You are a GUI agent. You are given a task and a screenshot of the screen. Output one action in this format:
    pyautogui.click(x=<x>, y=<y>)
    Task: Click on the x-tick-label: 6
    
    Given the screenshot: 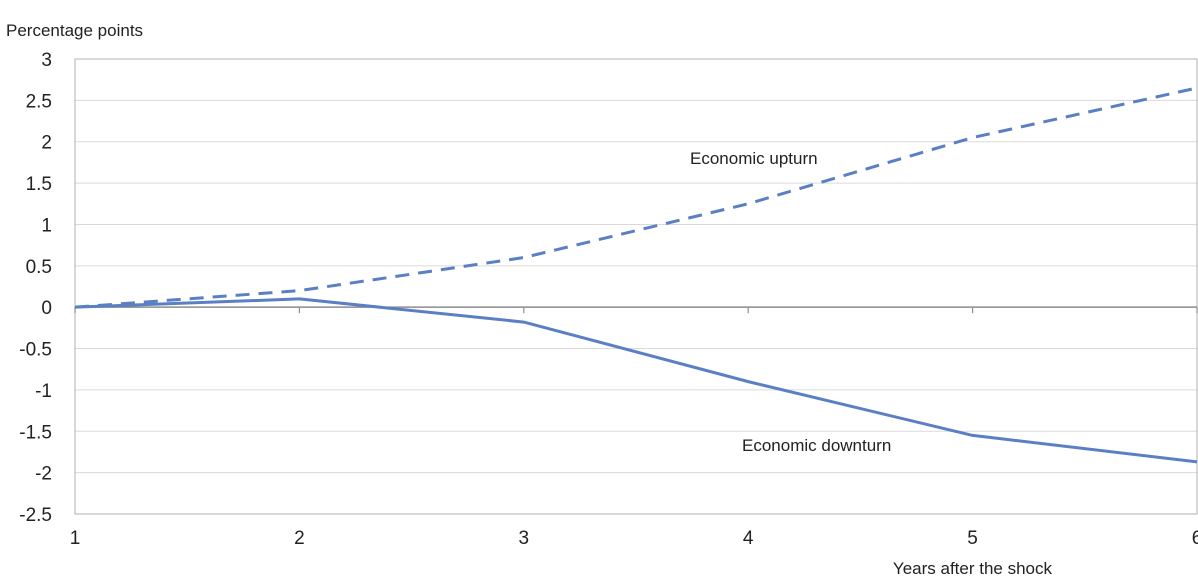 What is the action you would take?
    pyautogui.click(x=1195, y=538)
    